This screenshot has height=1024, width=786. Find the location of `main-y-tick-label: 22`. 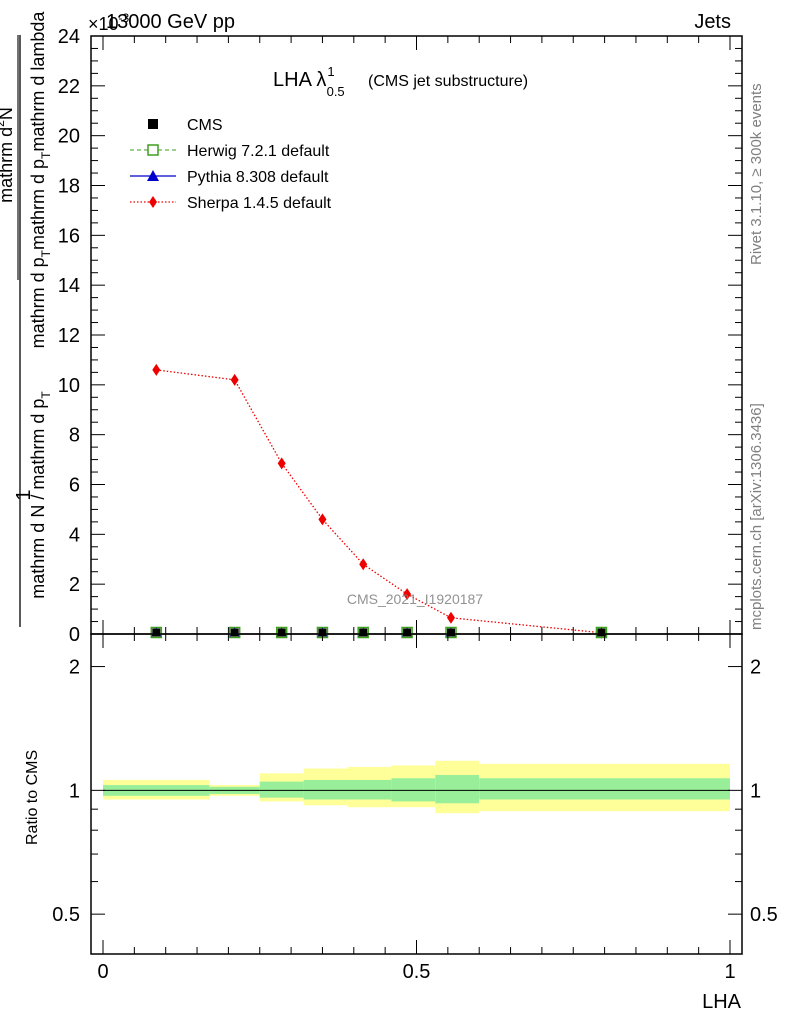

main-y-tick-label: 22 is located at coordinates (69, 87).